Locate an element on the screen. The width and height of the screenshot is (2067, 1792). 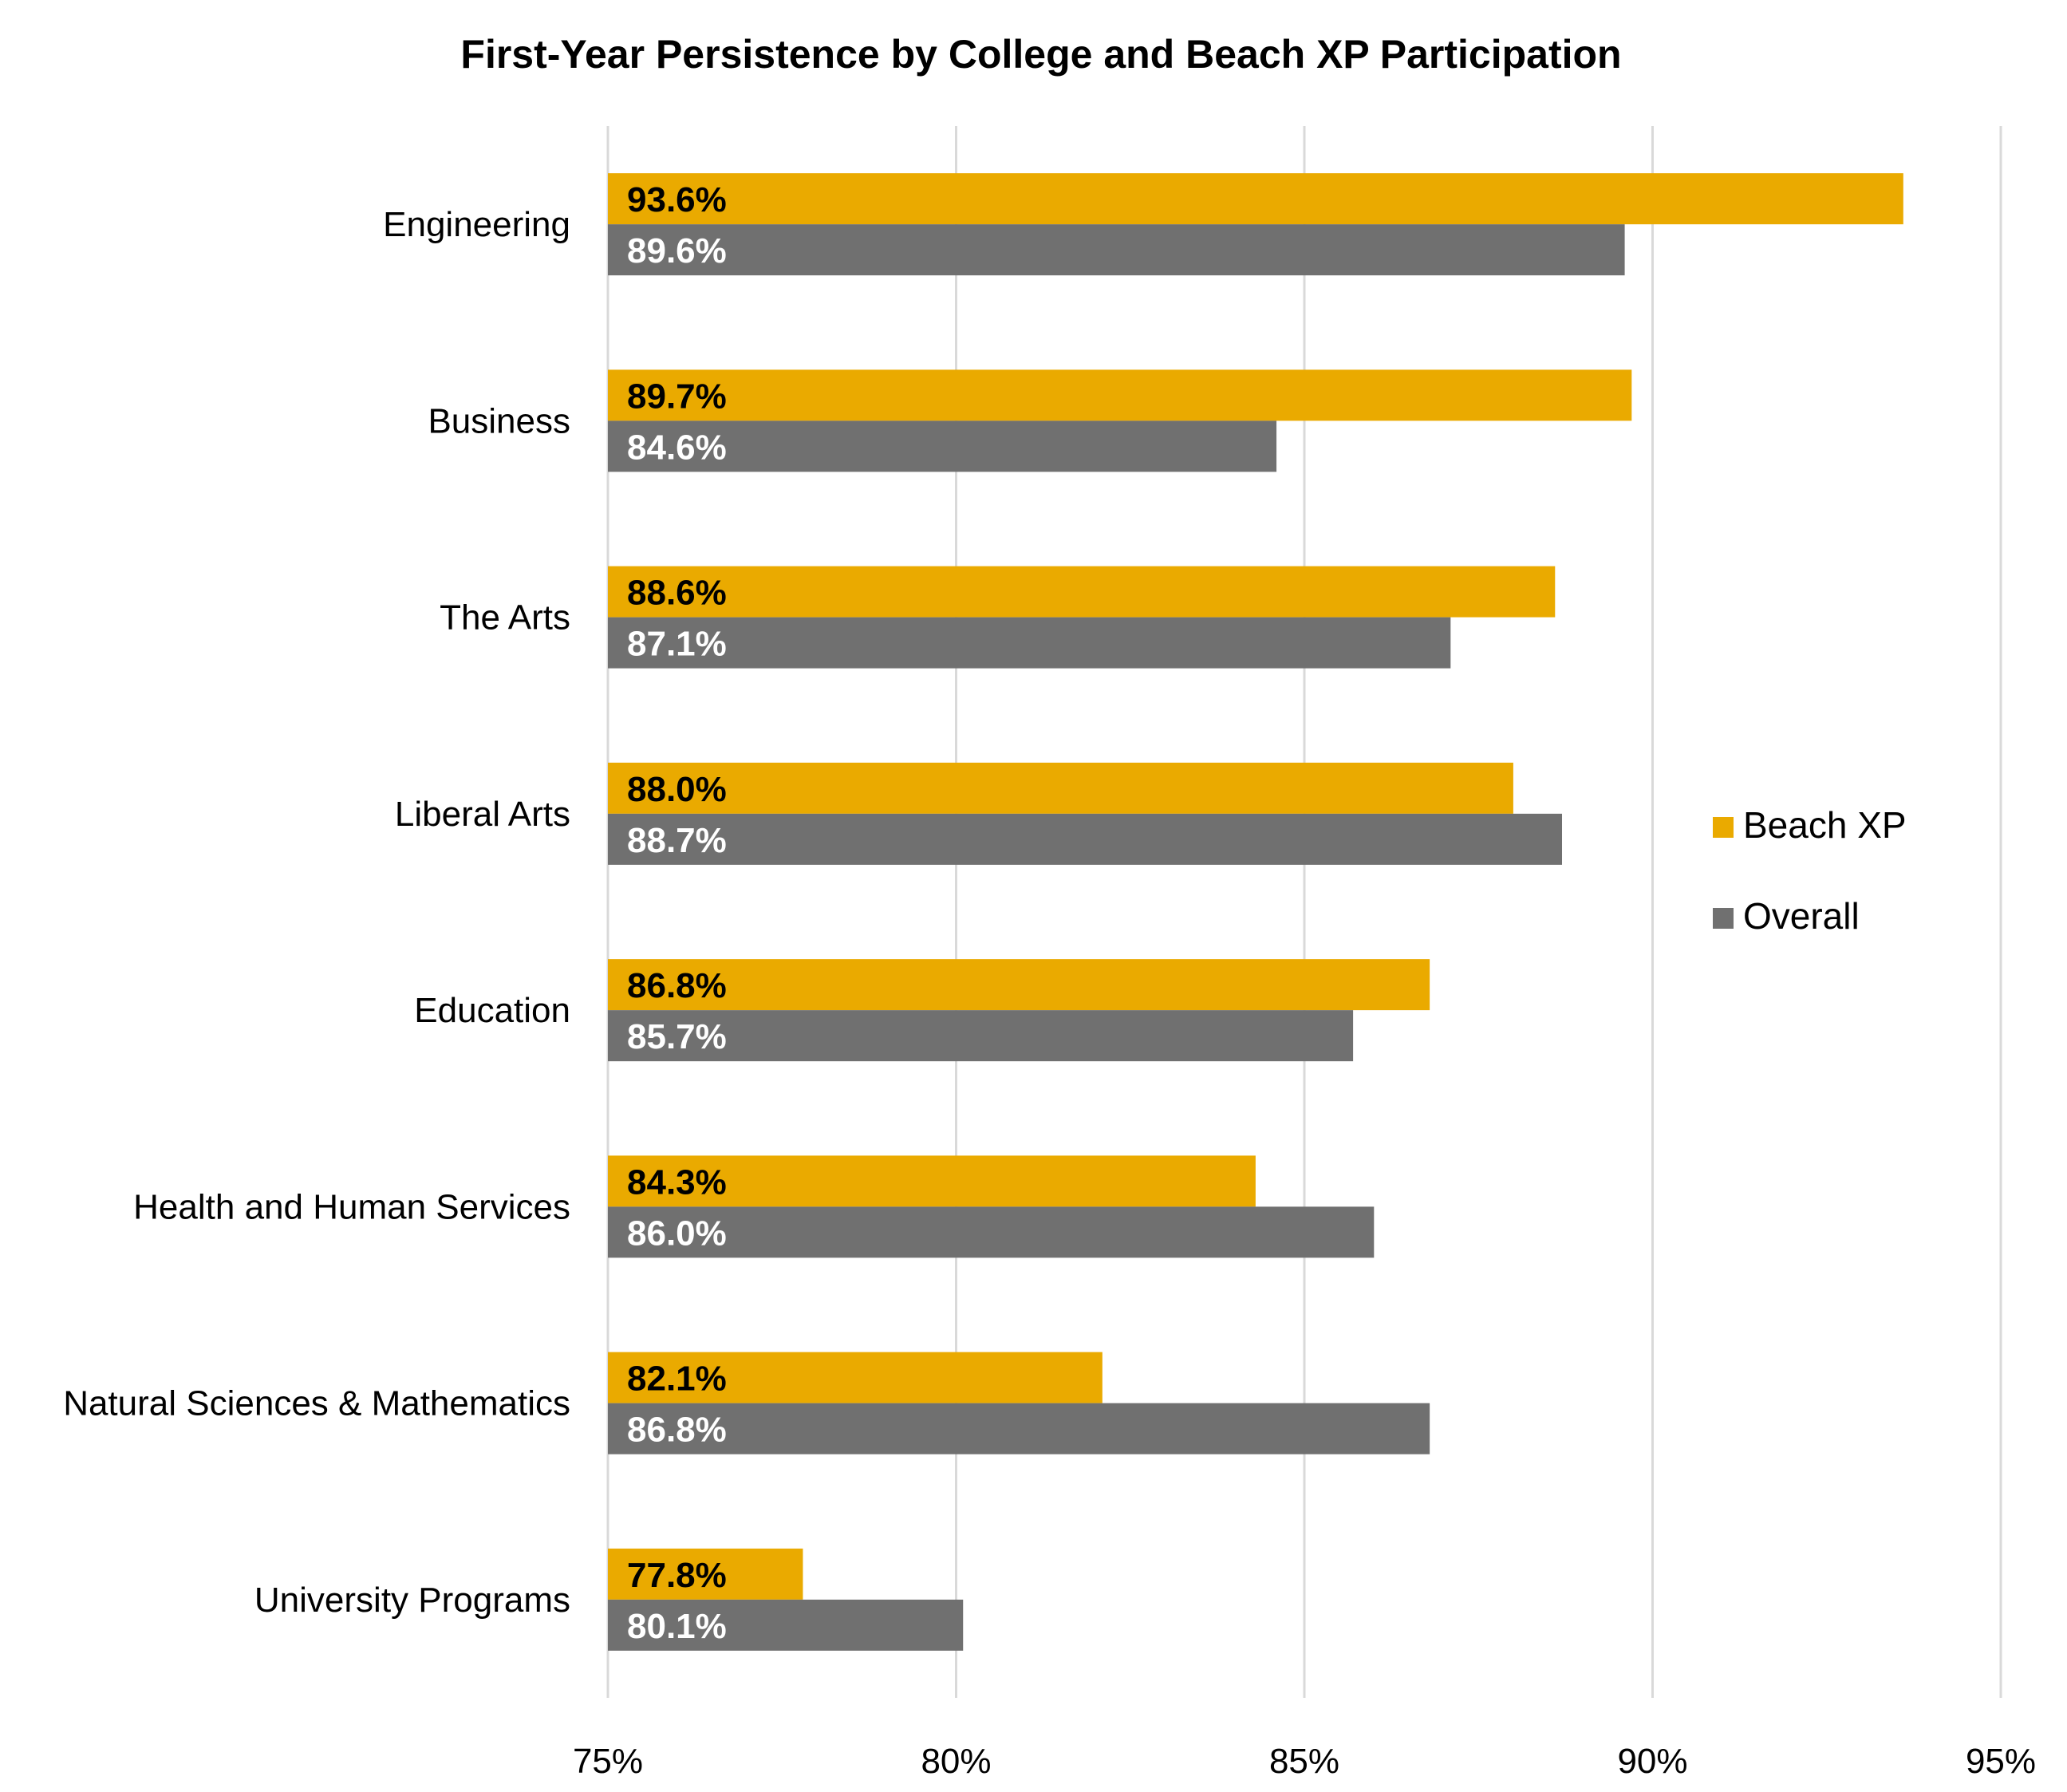
bar-overall-education is located at coordinates (981, 1036).